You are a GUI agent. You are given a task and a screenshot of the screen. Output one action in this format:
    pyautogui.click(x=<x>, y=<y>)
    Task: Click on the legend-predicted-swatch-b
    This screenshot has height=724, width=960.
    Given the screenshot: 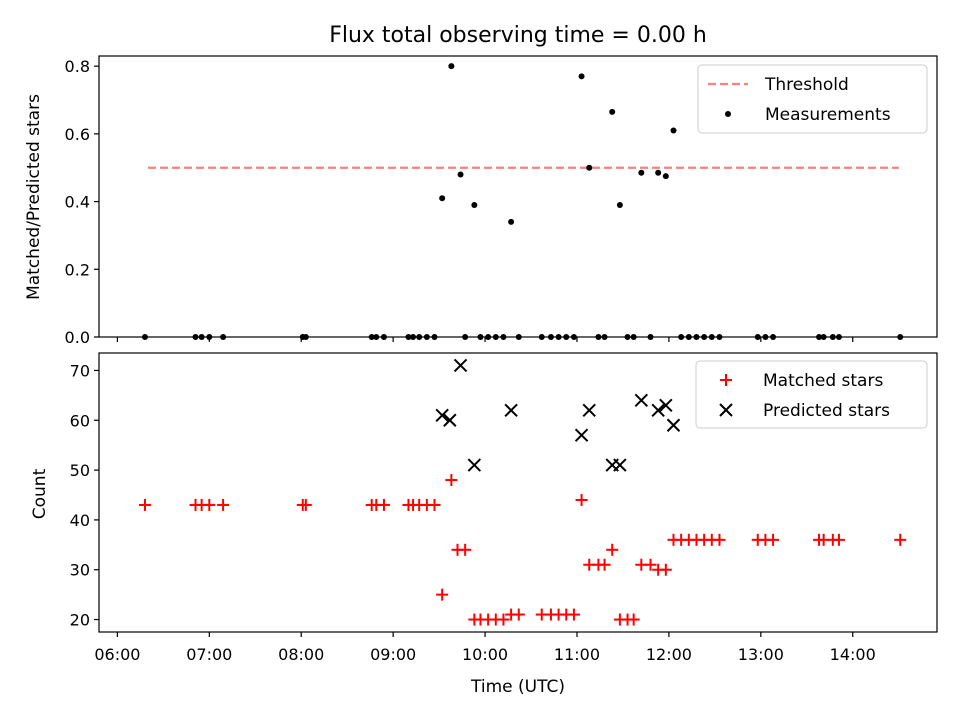 What is the action you would take?
    pyautogui.click(x=726, y=410)
    